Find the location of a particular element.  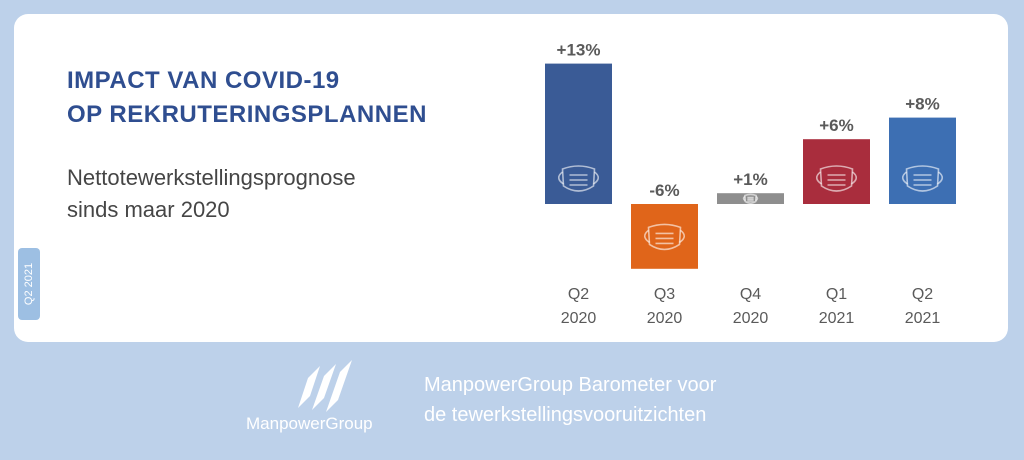

manpowergroup-logo-icon is located at coordinates (325, 386).